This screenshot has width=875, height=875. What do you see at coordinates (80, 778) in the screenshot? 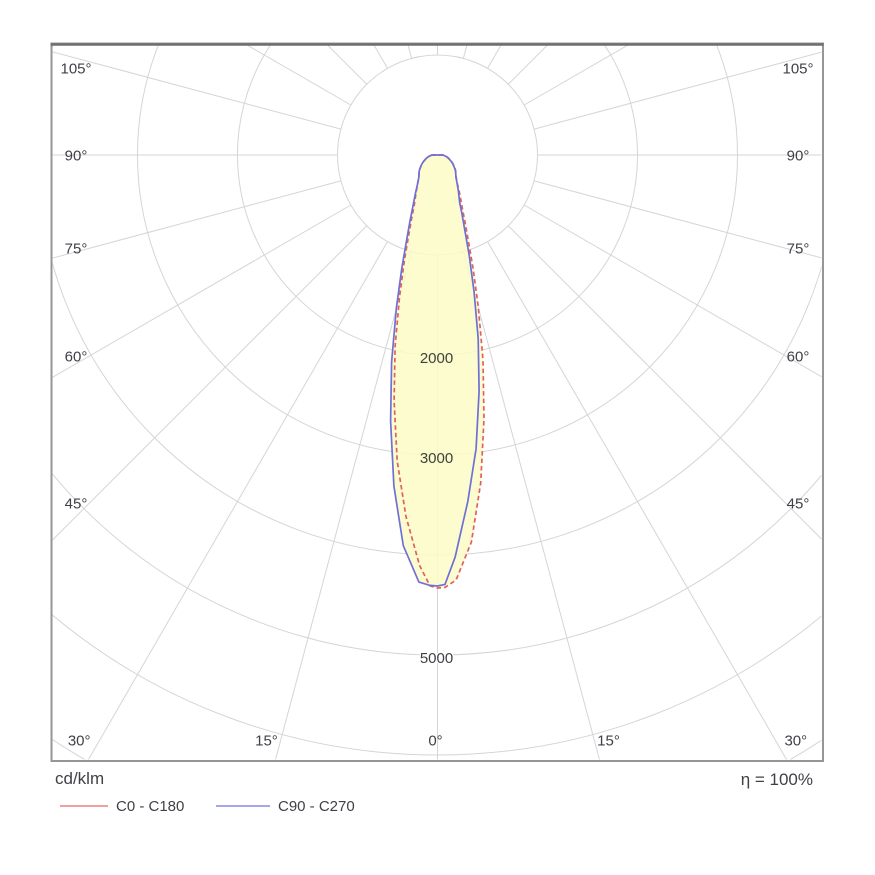
I see `unit-label: cd/klm` at bounding box center [80, 778].